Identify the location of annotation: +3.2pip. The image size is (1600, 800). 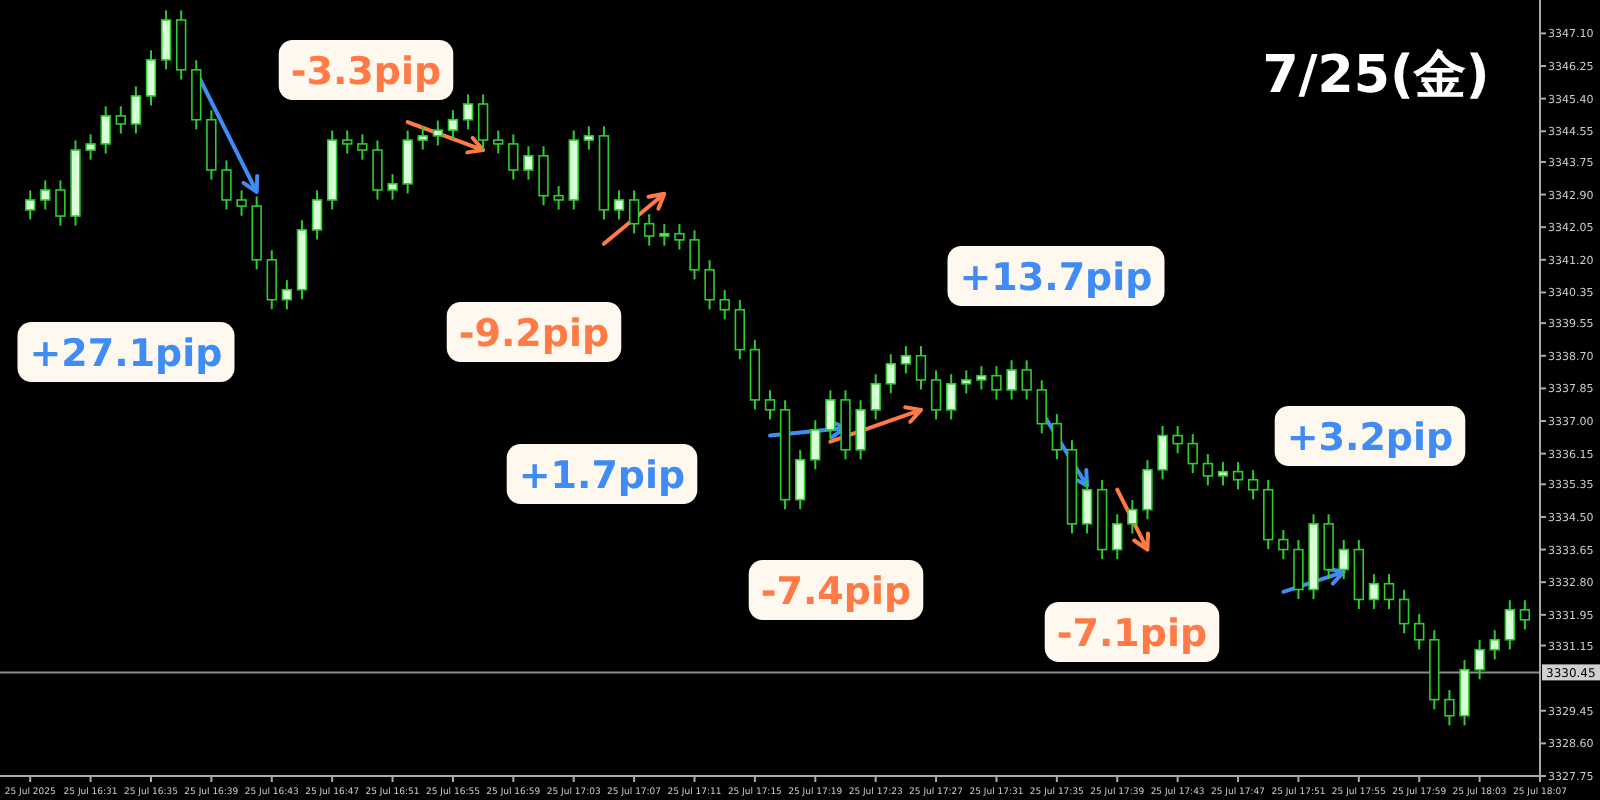
(1370, 438).